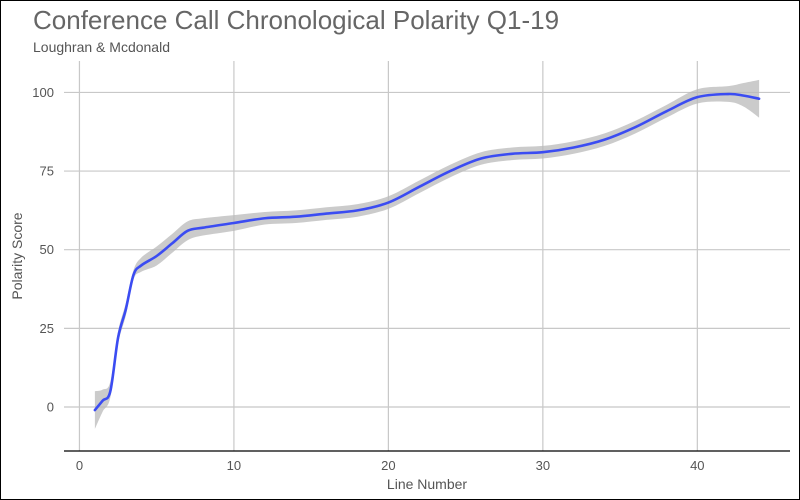 The image size is (800, 500). I want to click on y-tick-label: 25, so click(47, 328).